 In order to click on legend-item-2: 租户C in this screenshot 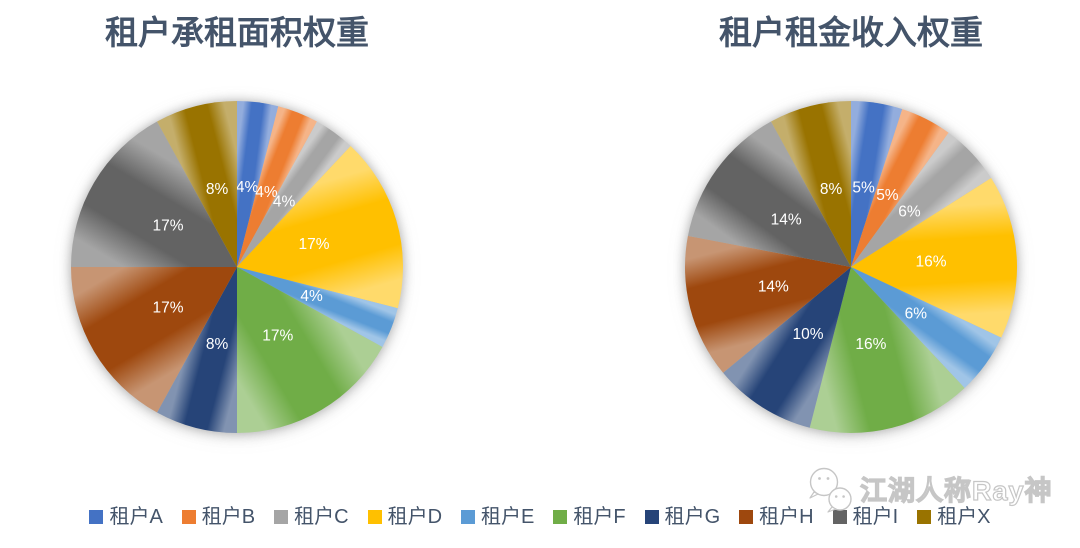, I will do `click(311, 517)`.